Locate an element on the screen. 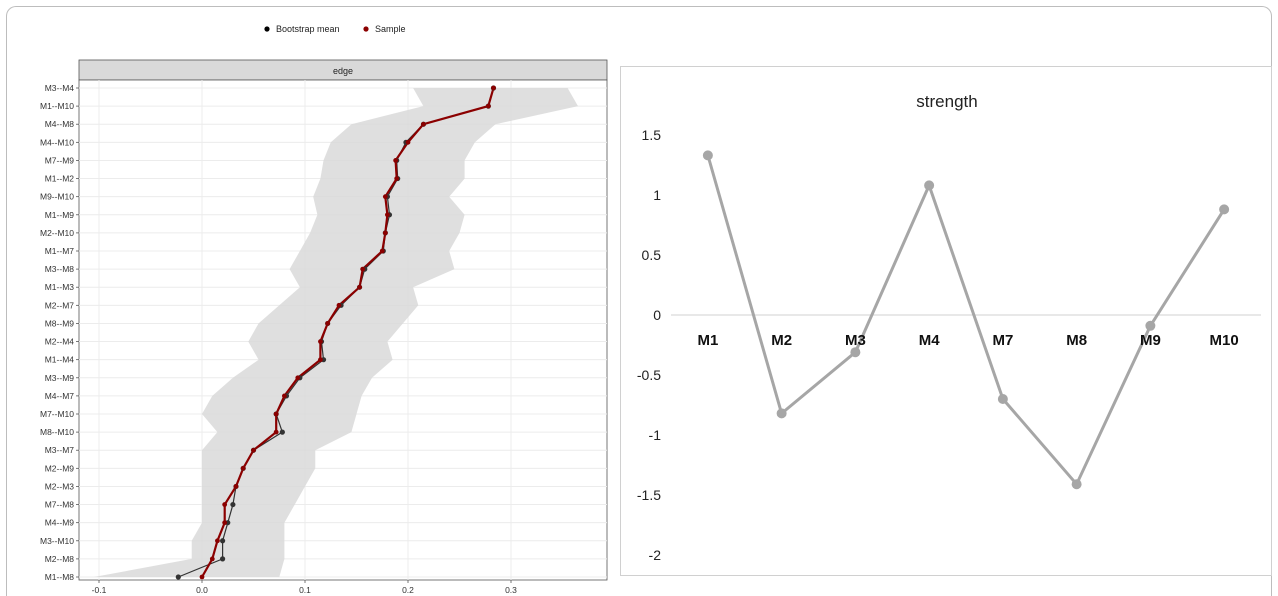  y-tick-label: M4--M10 is located at coordinates (57, 142).